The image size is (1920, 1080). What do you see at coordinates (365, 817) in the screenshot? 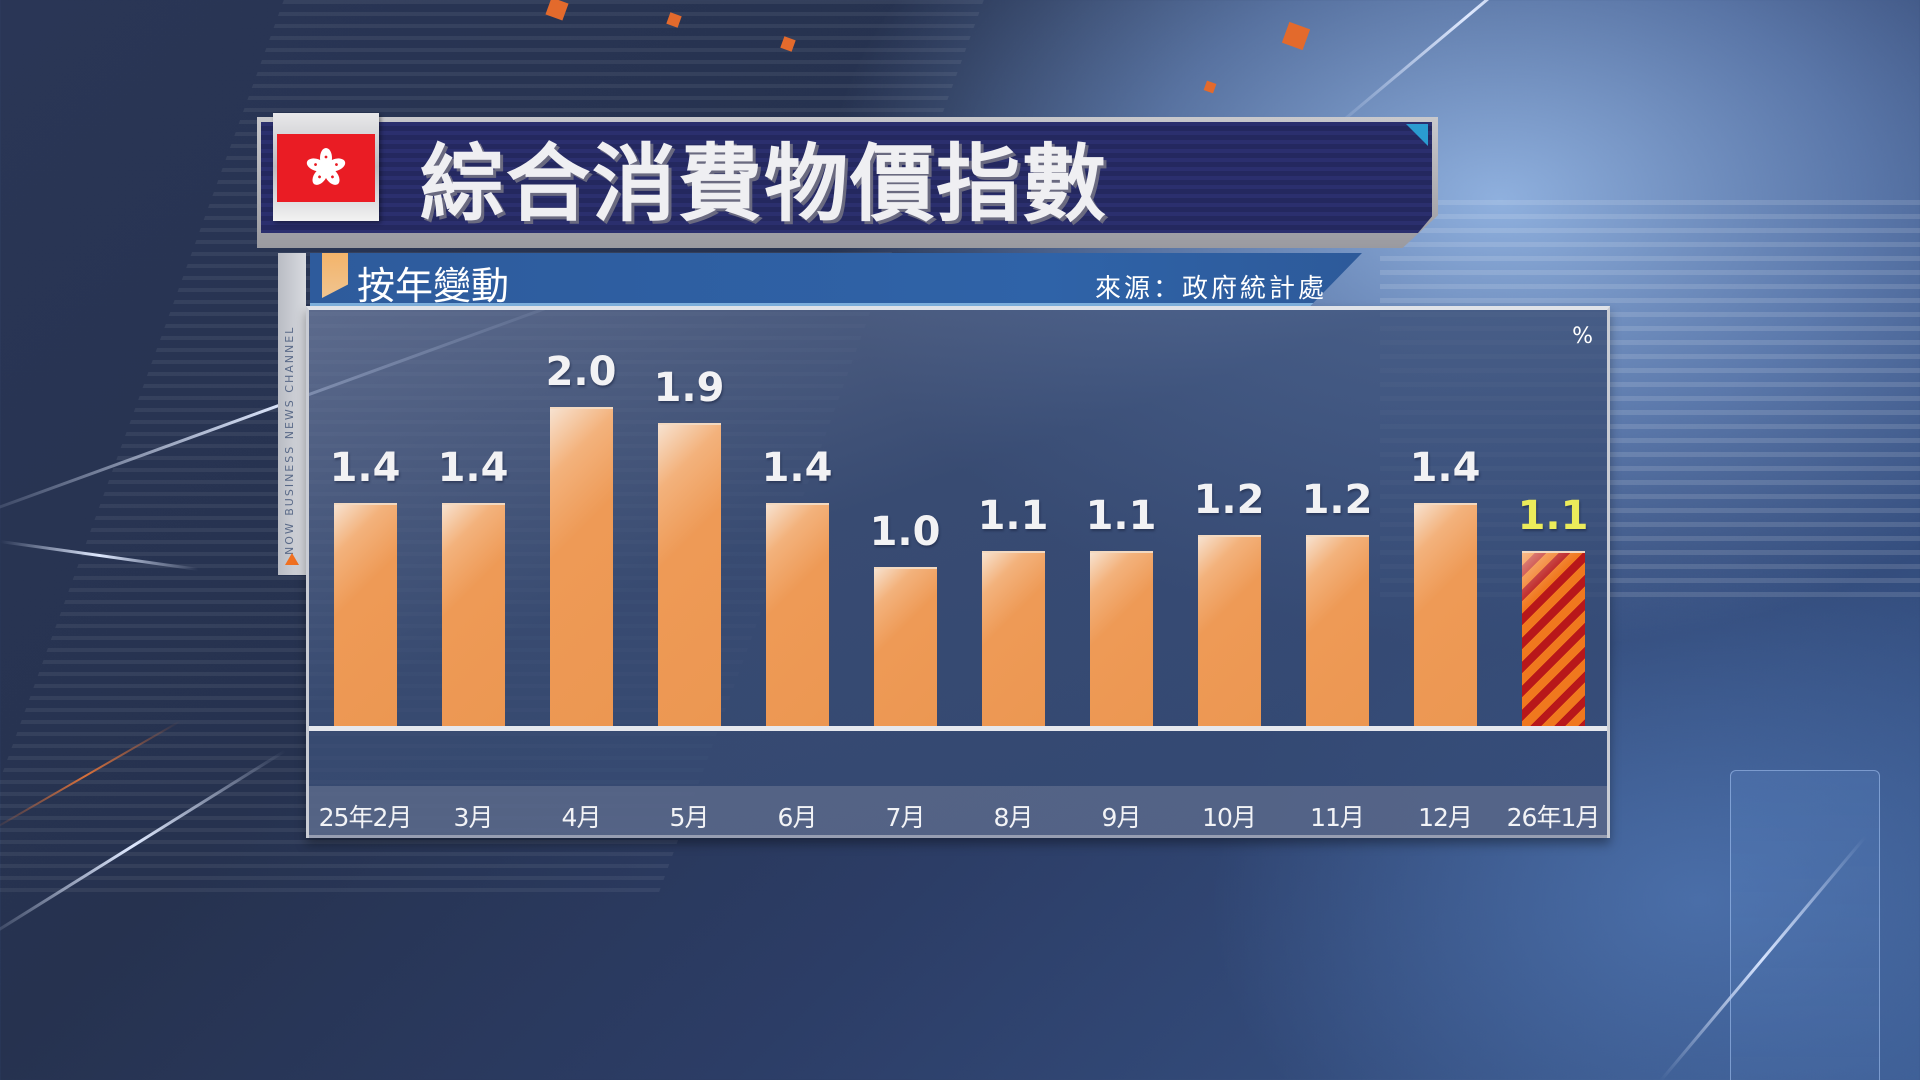
I see `x-axis-tick-label: 25年2月` at bounding box center [365, 817].